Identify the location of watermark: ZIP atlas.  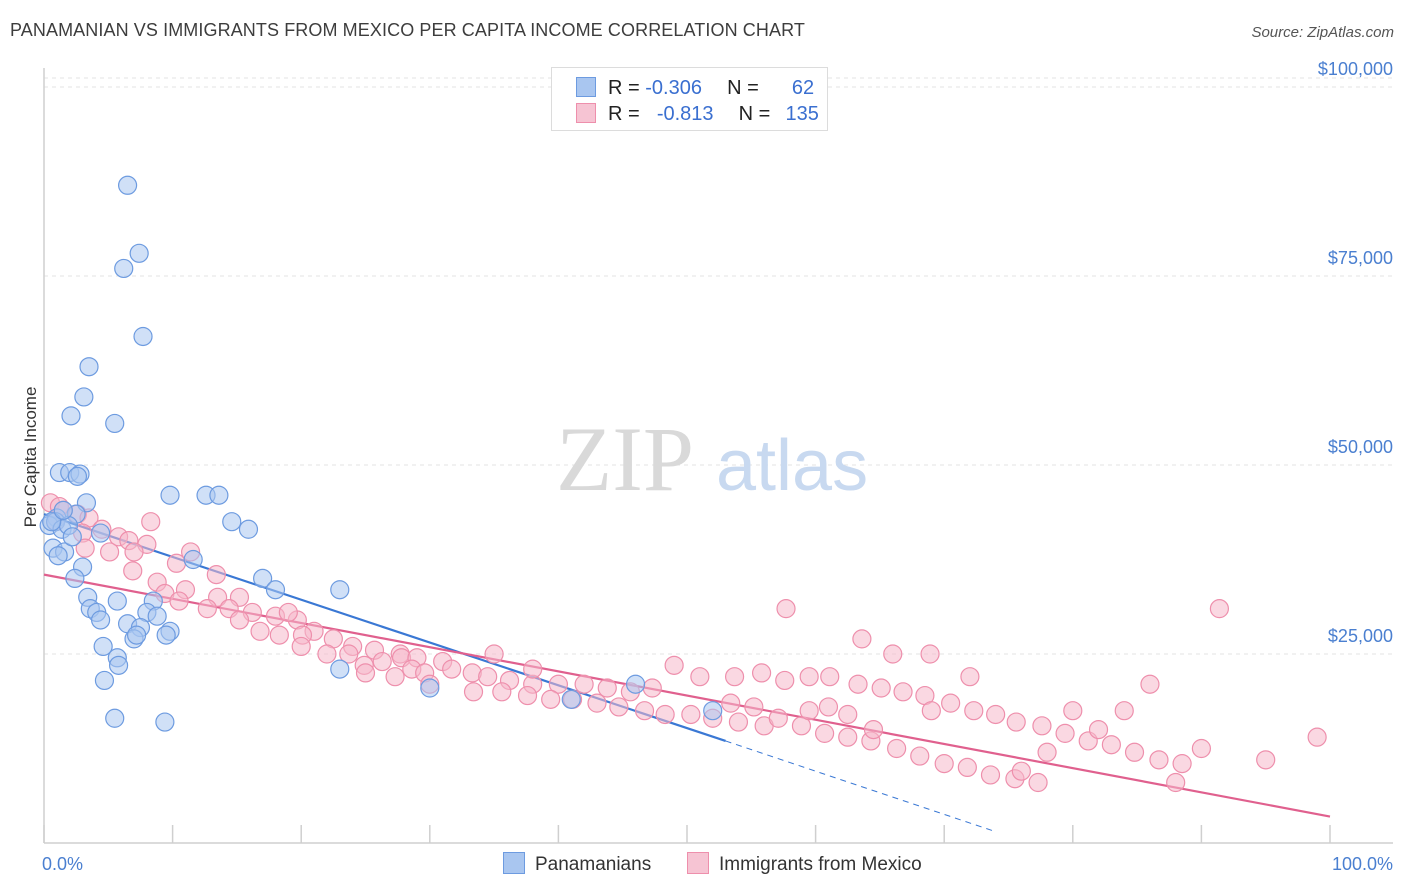
(712, 459).